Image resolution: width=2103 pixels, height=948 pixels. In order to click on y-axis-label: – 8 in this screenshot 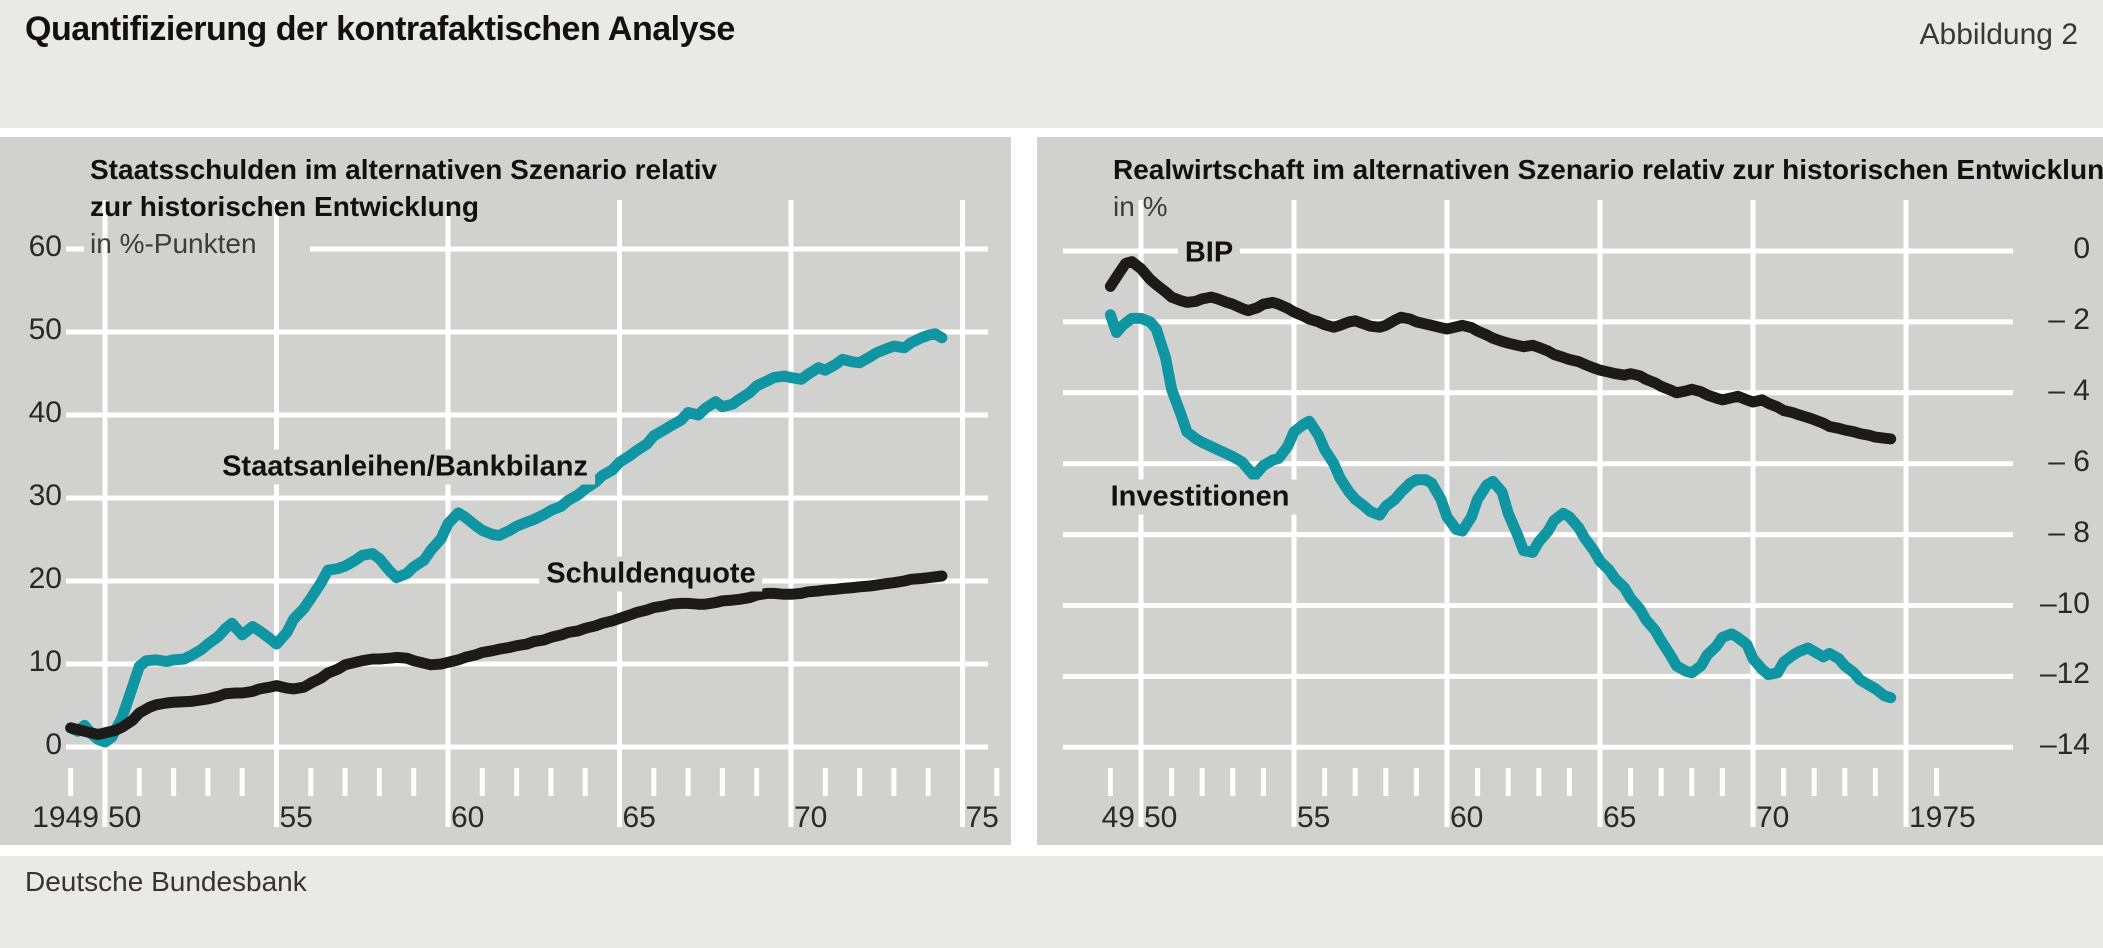, I will do `click(2069, 532)`.